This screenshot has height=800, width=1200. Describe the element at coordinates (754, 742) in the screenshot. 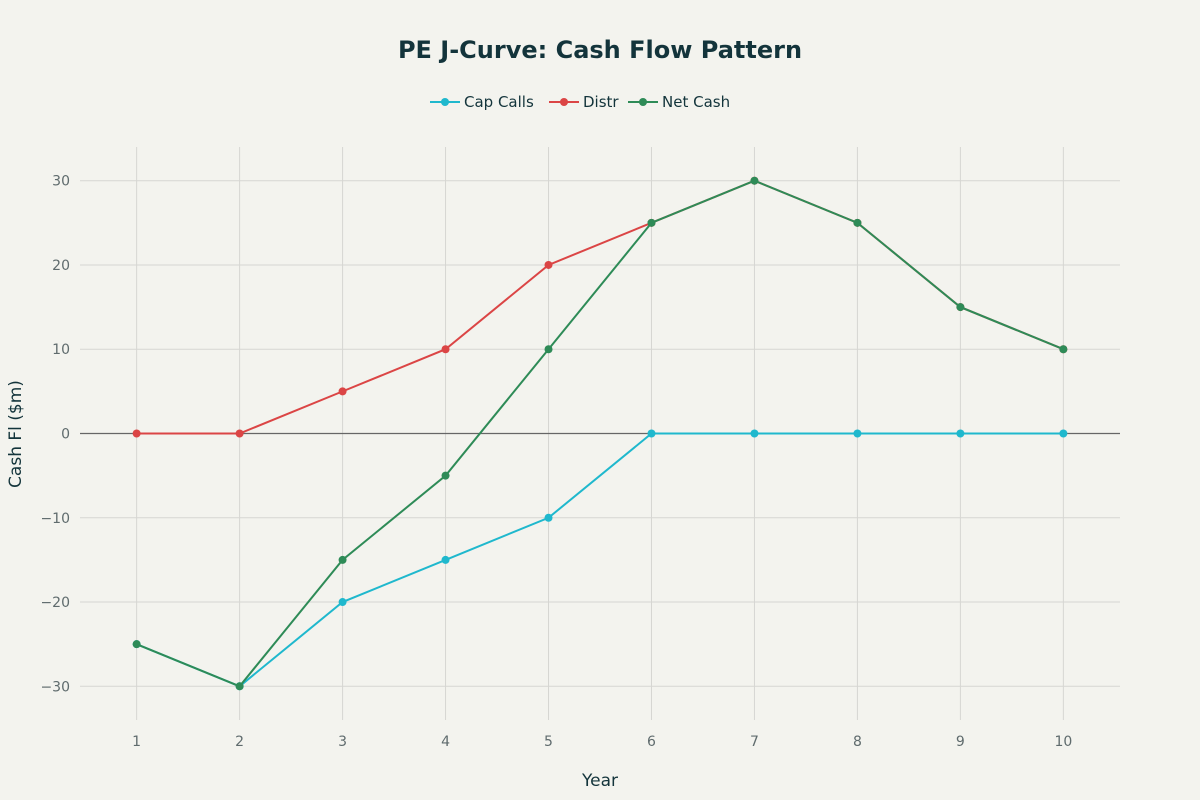

I see `x-tick-label: 7` at that location.